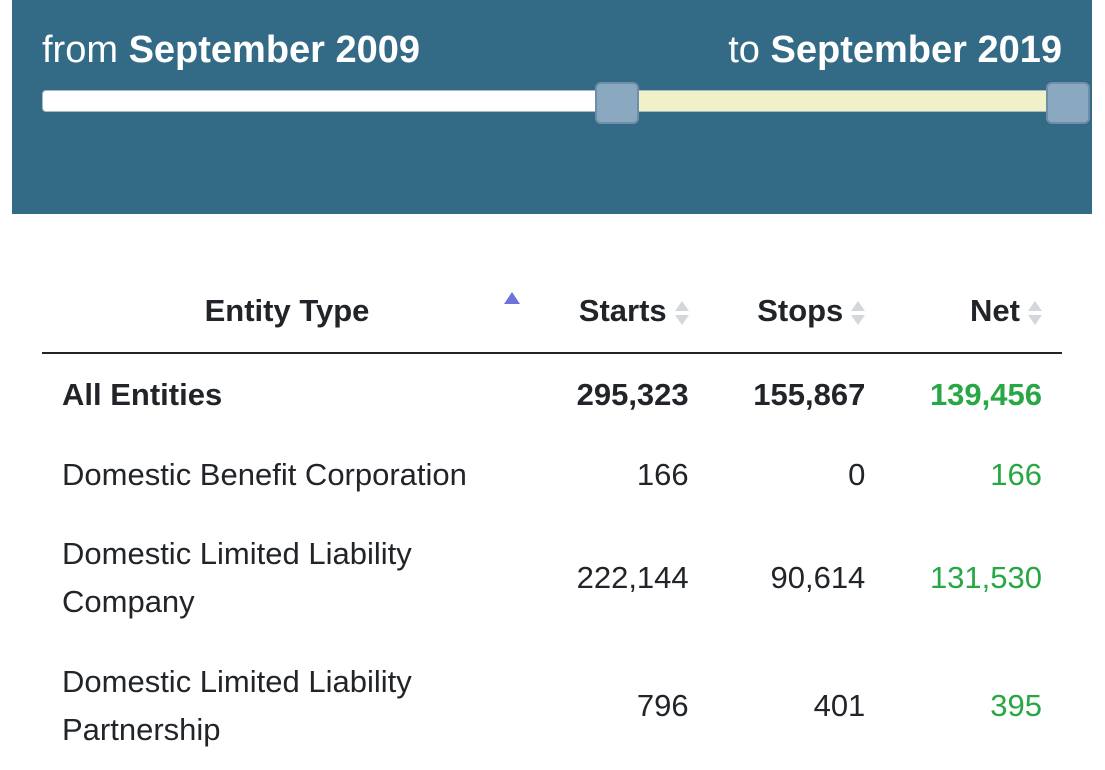 This screenshot has height=770, width=1105. What do you see at coordinates (1068, 103) in the screenshot?
I see `date-range-end-handle` at bounding box center [1068, 103].